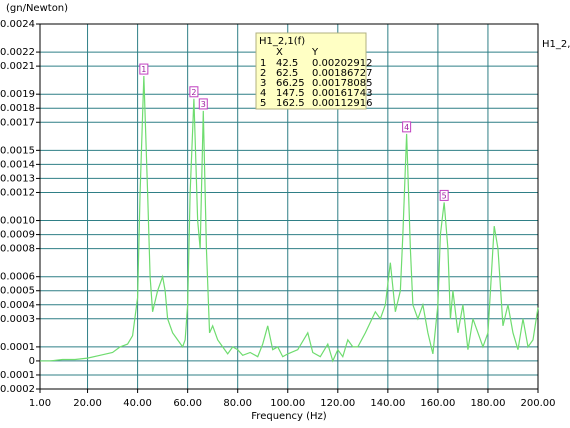  Describe the element at coordinates (342, 93) in the screenshot. I see `peak-table-cell: 0.00161743` at that location.